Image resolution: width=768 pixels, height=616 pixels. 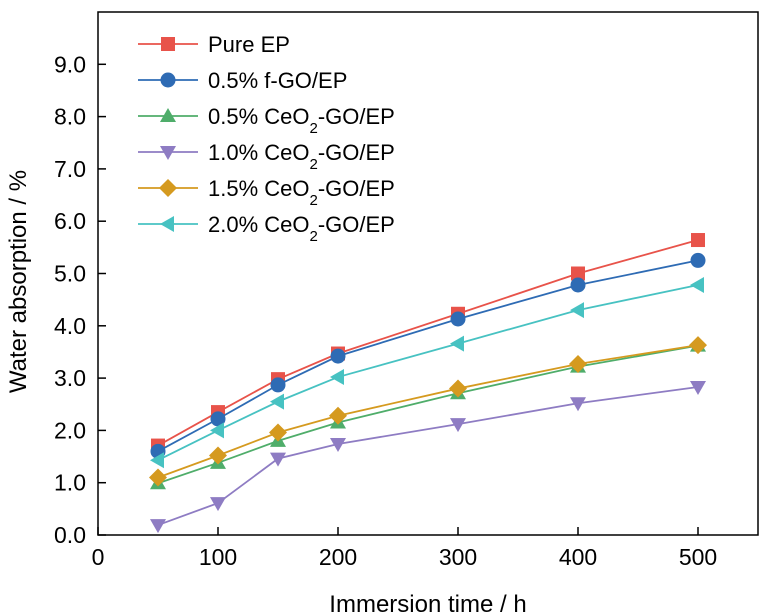 What do you see at coordinates (70, 274) in the screenshot?
I see `y-tick-label: 5.0` at bounding box center [70, 274].